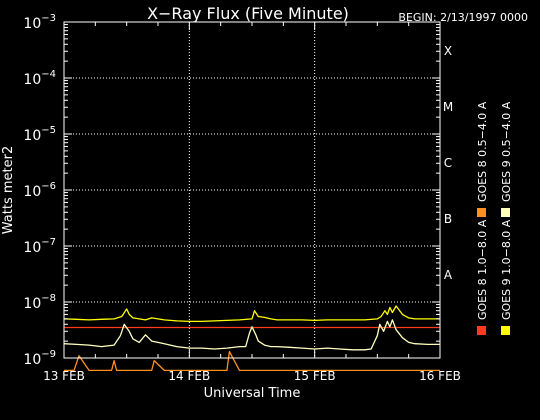 The image size is (540, 420). Describe the element at coordinates (448, 219) in the screenshot. I see `flare-class-label: B` at that location.